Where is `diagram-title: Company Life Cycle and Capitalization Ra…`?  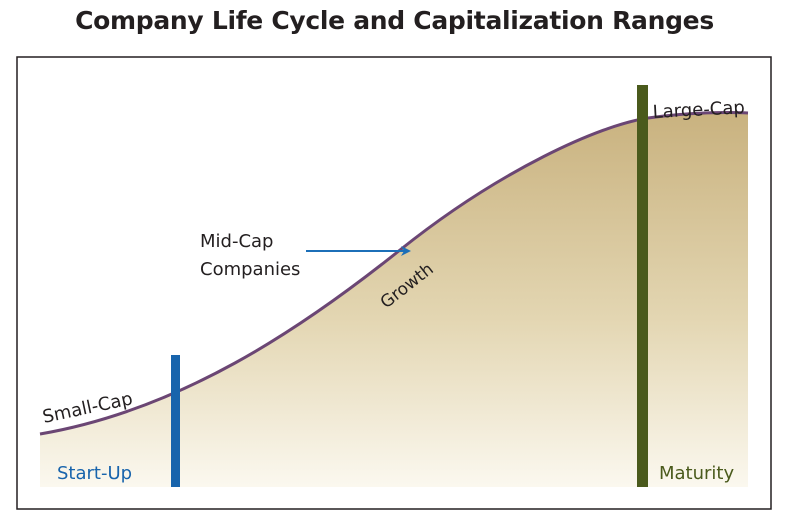 diagram-title: Company Life Cycle and Capitalization Ra… is located at coordinates (394, 20).